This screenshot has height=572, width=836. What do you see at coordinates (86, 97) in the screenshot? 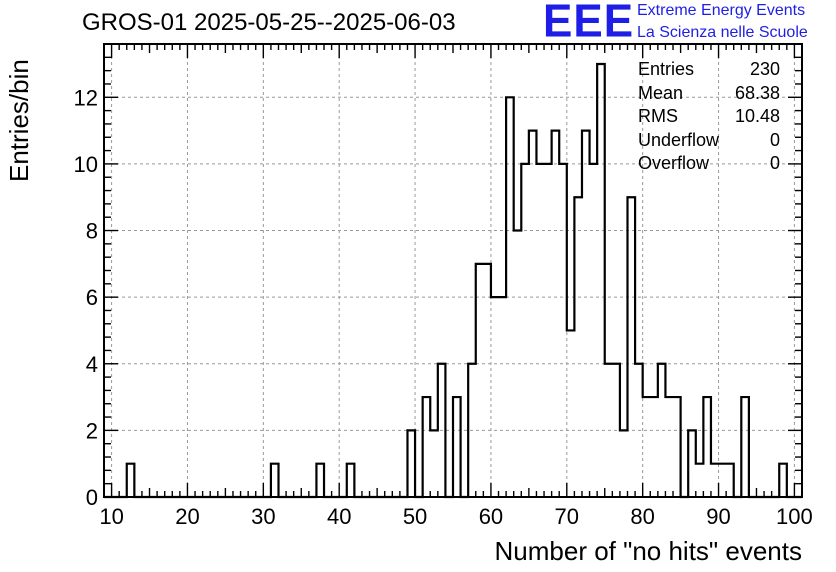
I see `y-tick-label: 12` at bounding box center [86, 97].